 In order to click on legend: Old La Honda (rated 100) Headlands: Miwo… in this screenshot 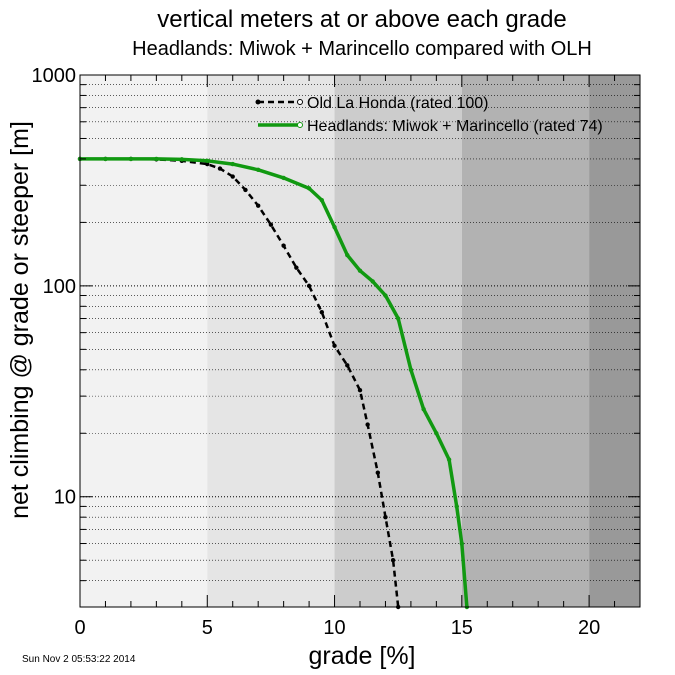, I will do `click(429, 115)`.